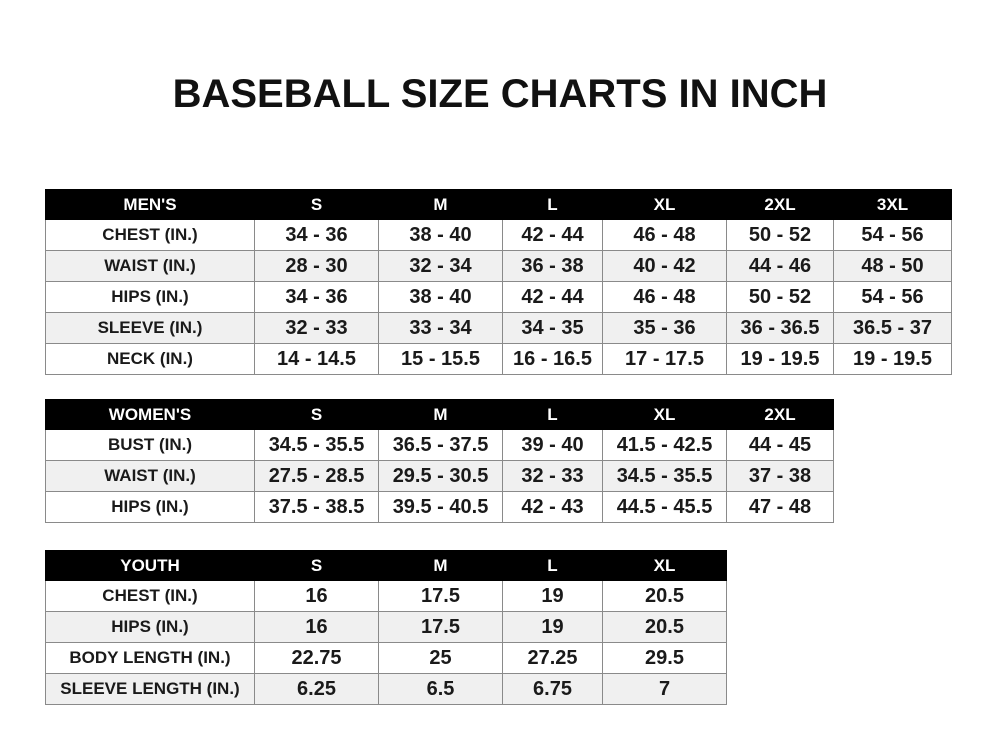  What do you see at coordinates (664, 445) in the screenshot?
I see `measurement-cell: 41.5 - 42.5` at bounding box center [664, 445].